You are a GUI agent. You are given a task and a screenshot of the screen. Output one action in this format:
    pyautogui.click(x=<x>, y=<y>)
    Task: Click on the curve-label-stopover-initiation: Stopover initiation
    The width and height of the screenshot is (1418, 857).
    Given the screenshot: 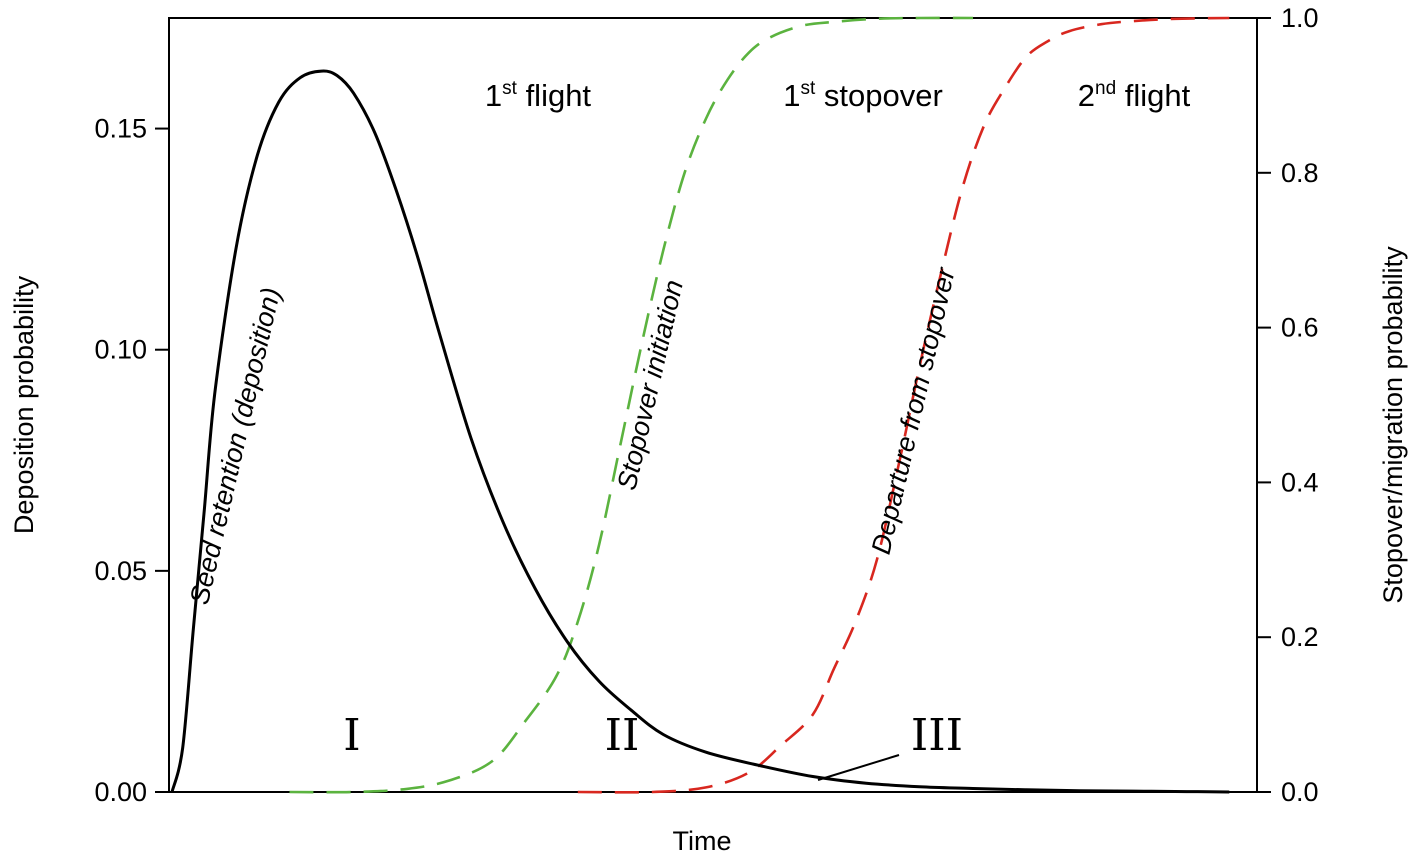 What is the action you would take?
    pyautogui.click(x=650, y=385)
    